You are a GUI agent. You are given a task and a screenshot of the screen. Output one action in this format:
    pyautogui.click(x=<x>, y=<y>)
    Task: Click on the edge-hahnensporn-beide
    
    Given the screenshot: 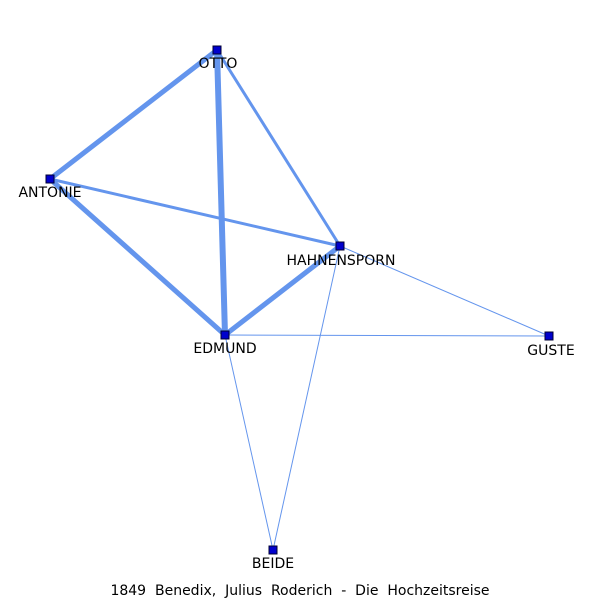 What is the action you would take?
    pyautogui.click(x=306, y=398)
    